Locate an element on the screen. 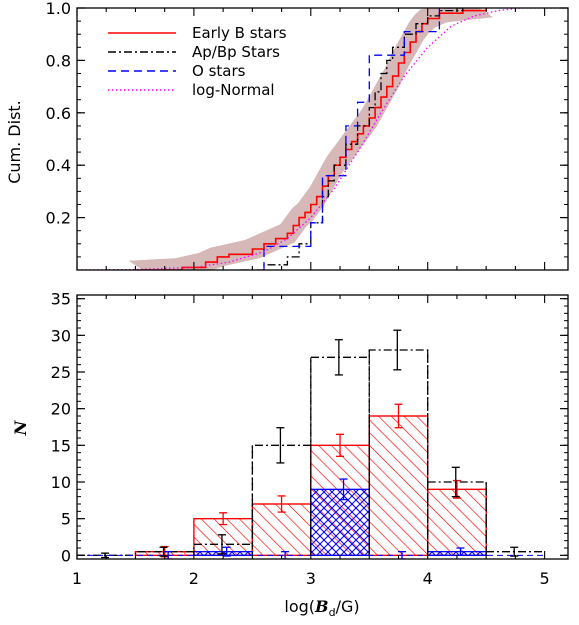 This screenshot has width=579, height=625. bottom-y-tick-label: 35 is located at coordinates (61, 299).